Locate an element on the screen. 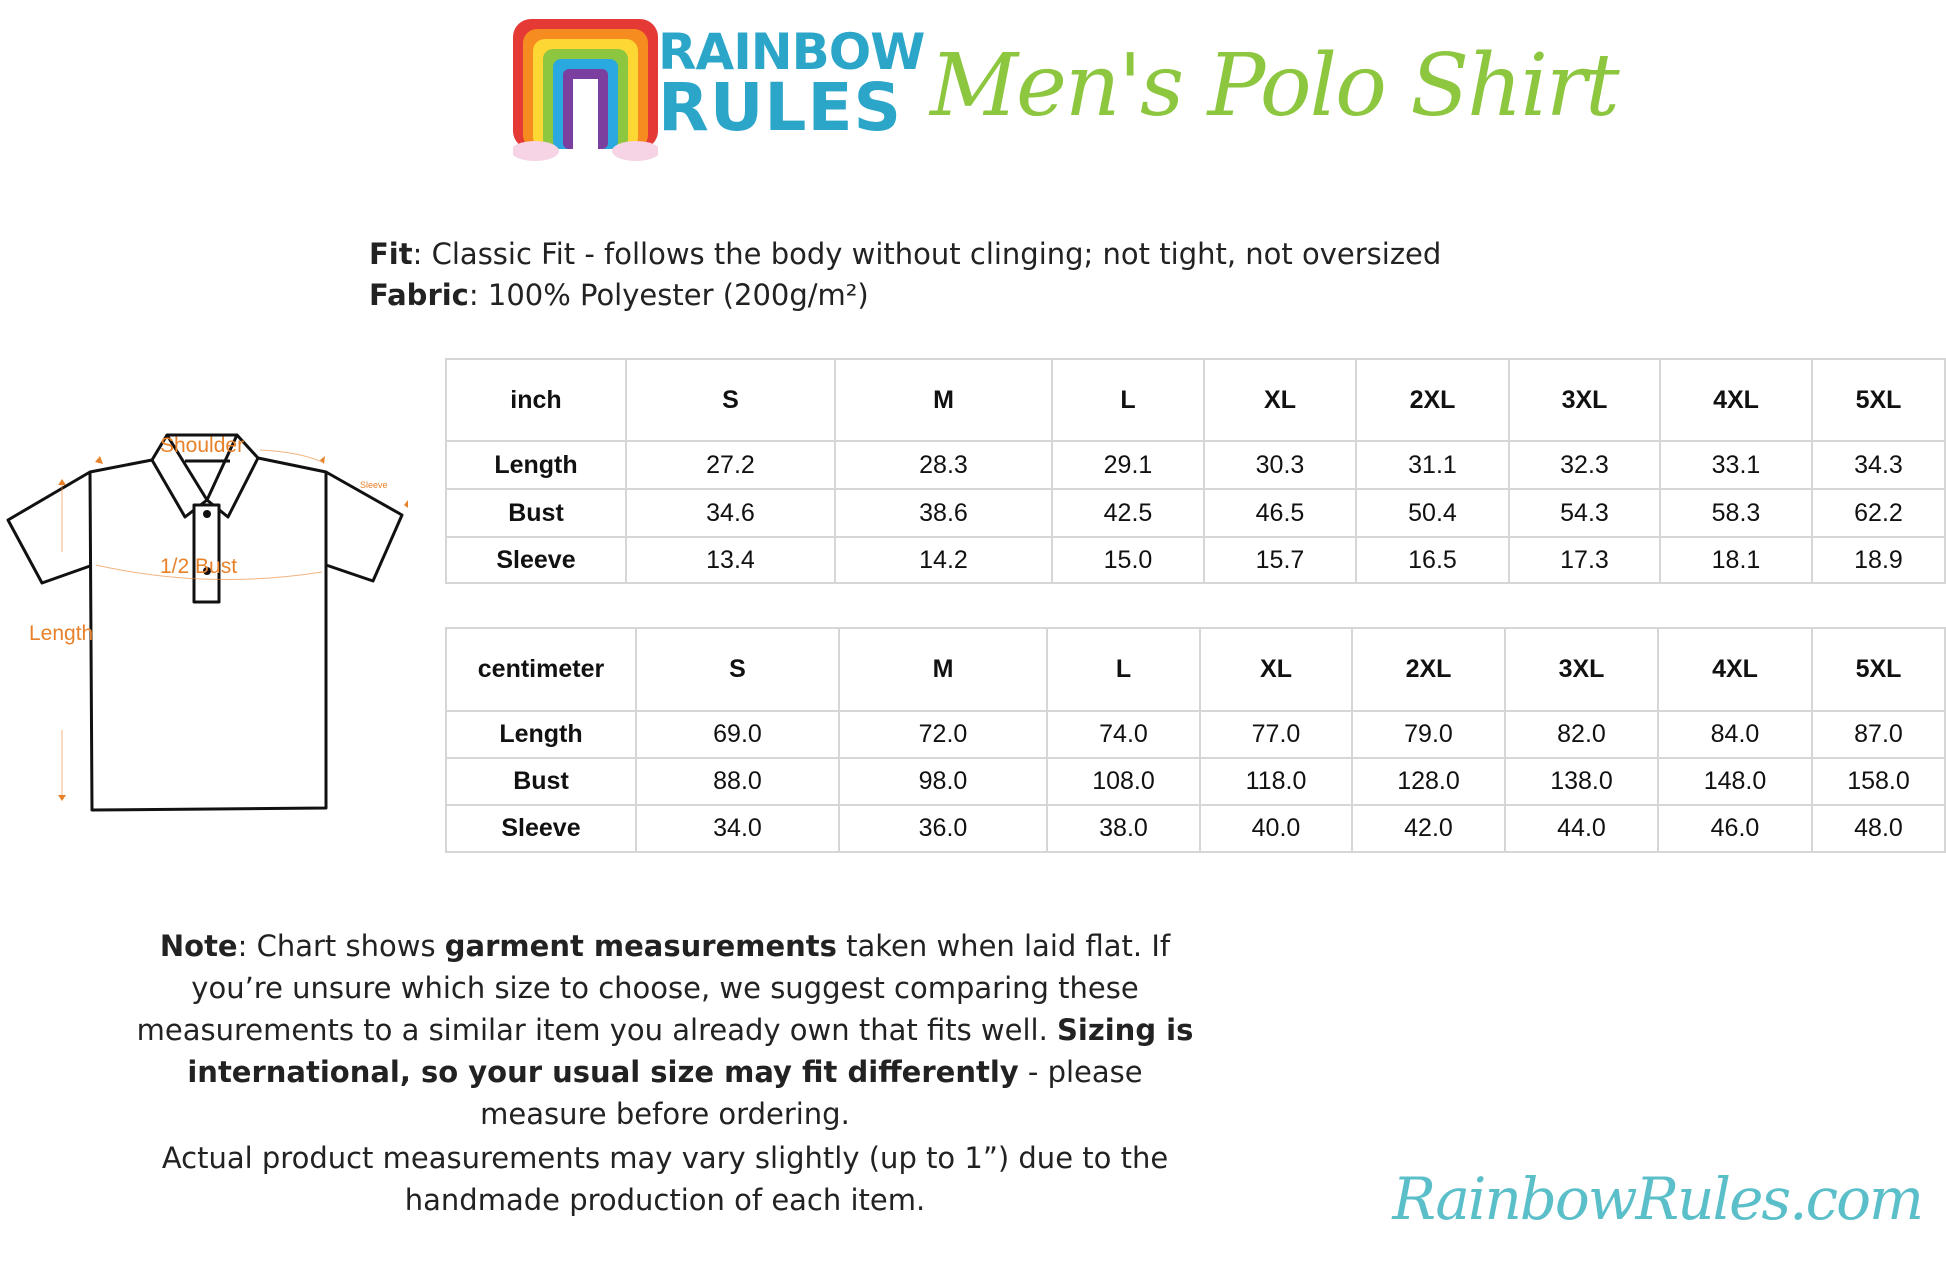  cell: 32.3 is located at coordinates (1584, 465).